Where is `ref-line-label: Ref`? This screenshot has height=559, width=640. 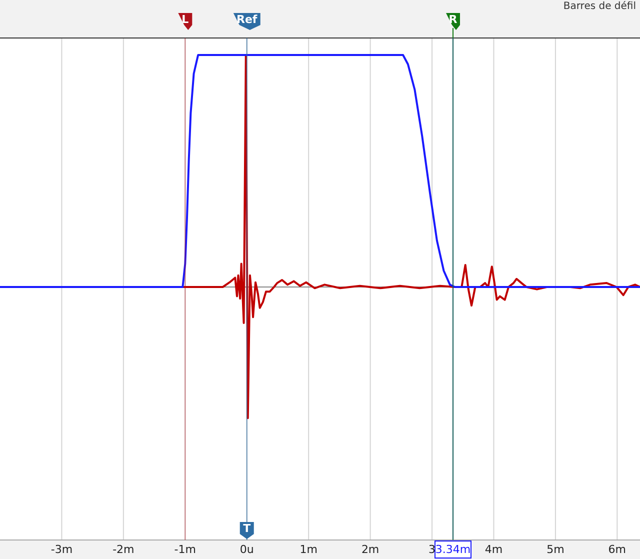
ref-line-label: Ref is located at coordinates (247, 19).